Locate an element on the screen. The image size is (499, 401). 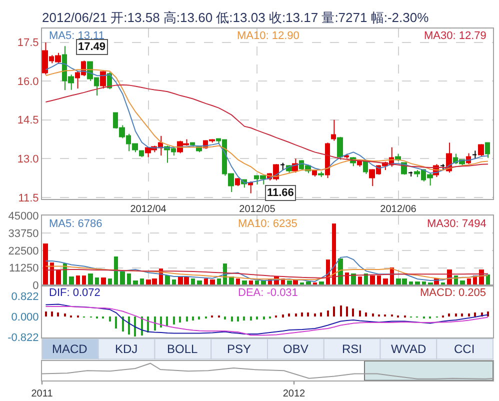
y-tick-label: 0 is located at coordinates (35, 286).